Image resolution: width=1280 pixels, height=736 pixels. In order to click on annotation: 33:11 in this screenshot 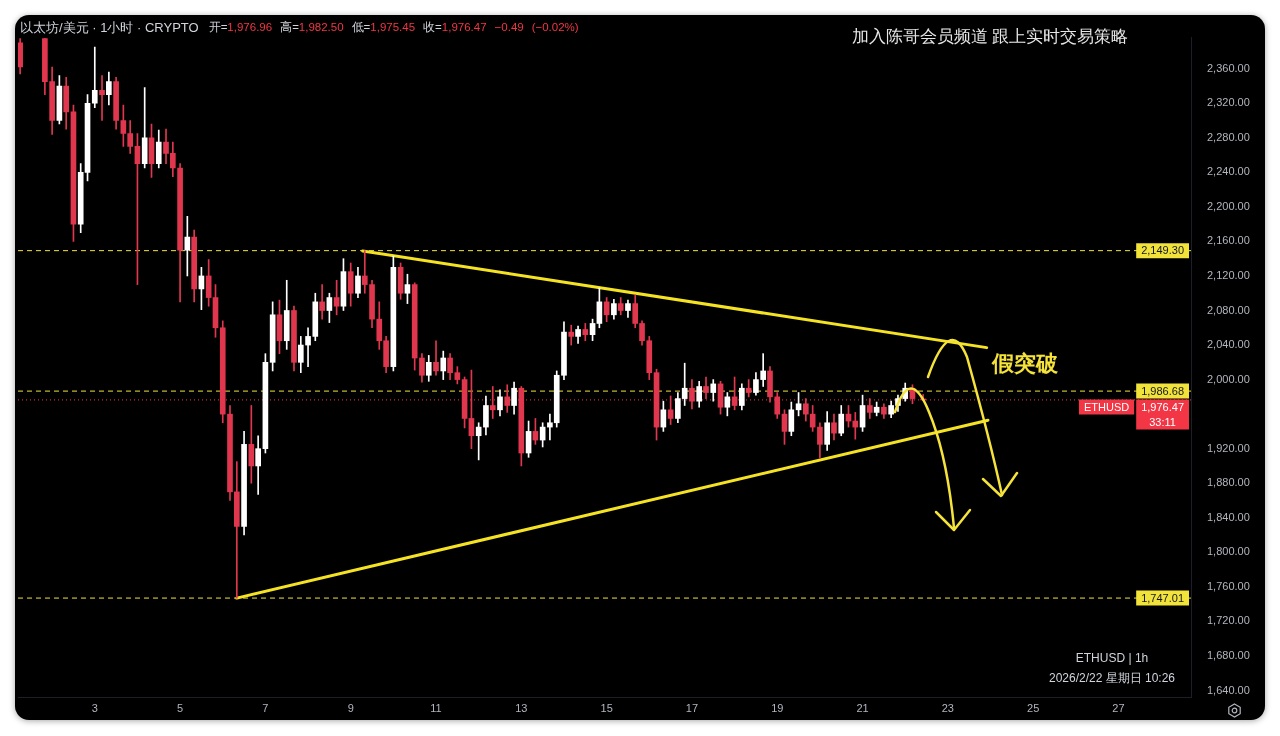, I will do `click(1162, 421)`.